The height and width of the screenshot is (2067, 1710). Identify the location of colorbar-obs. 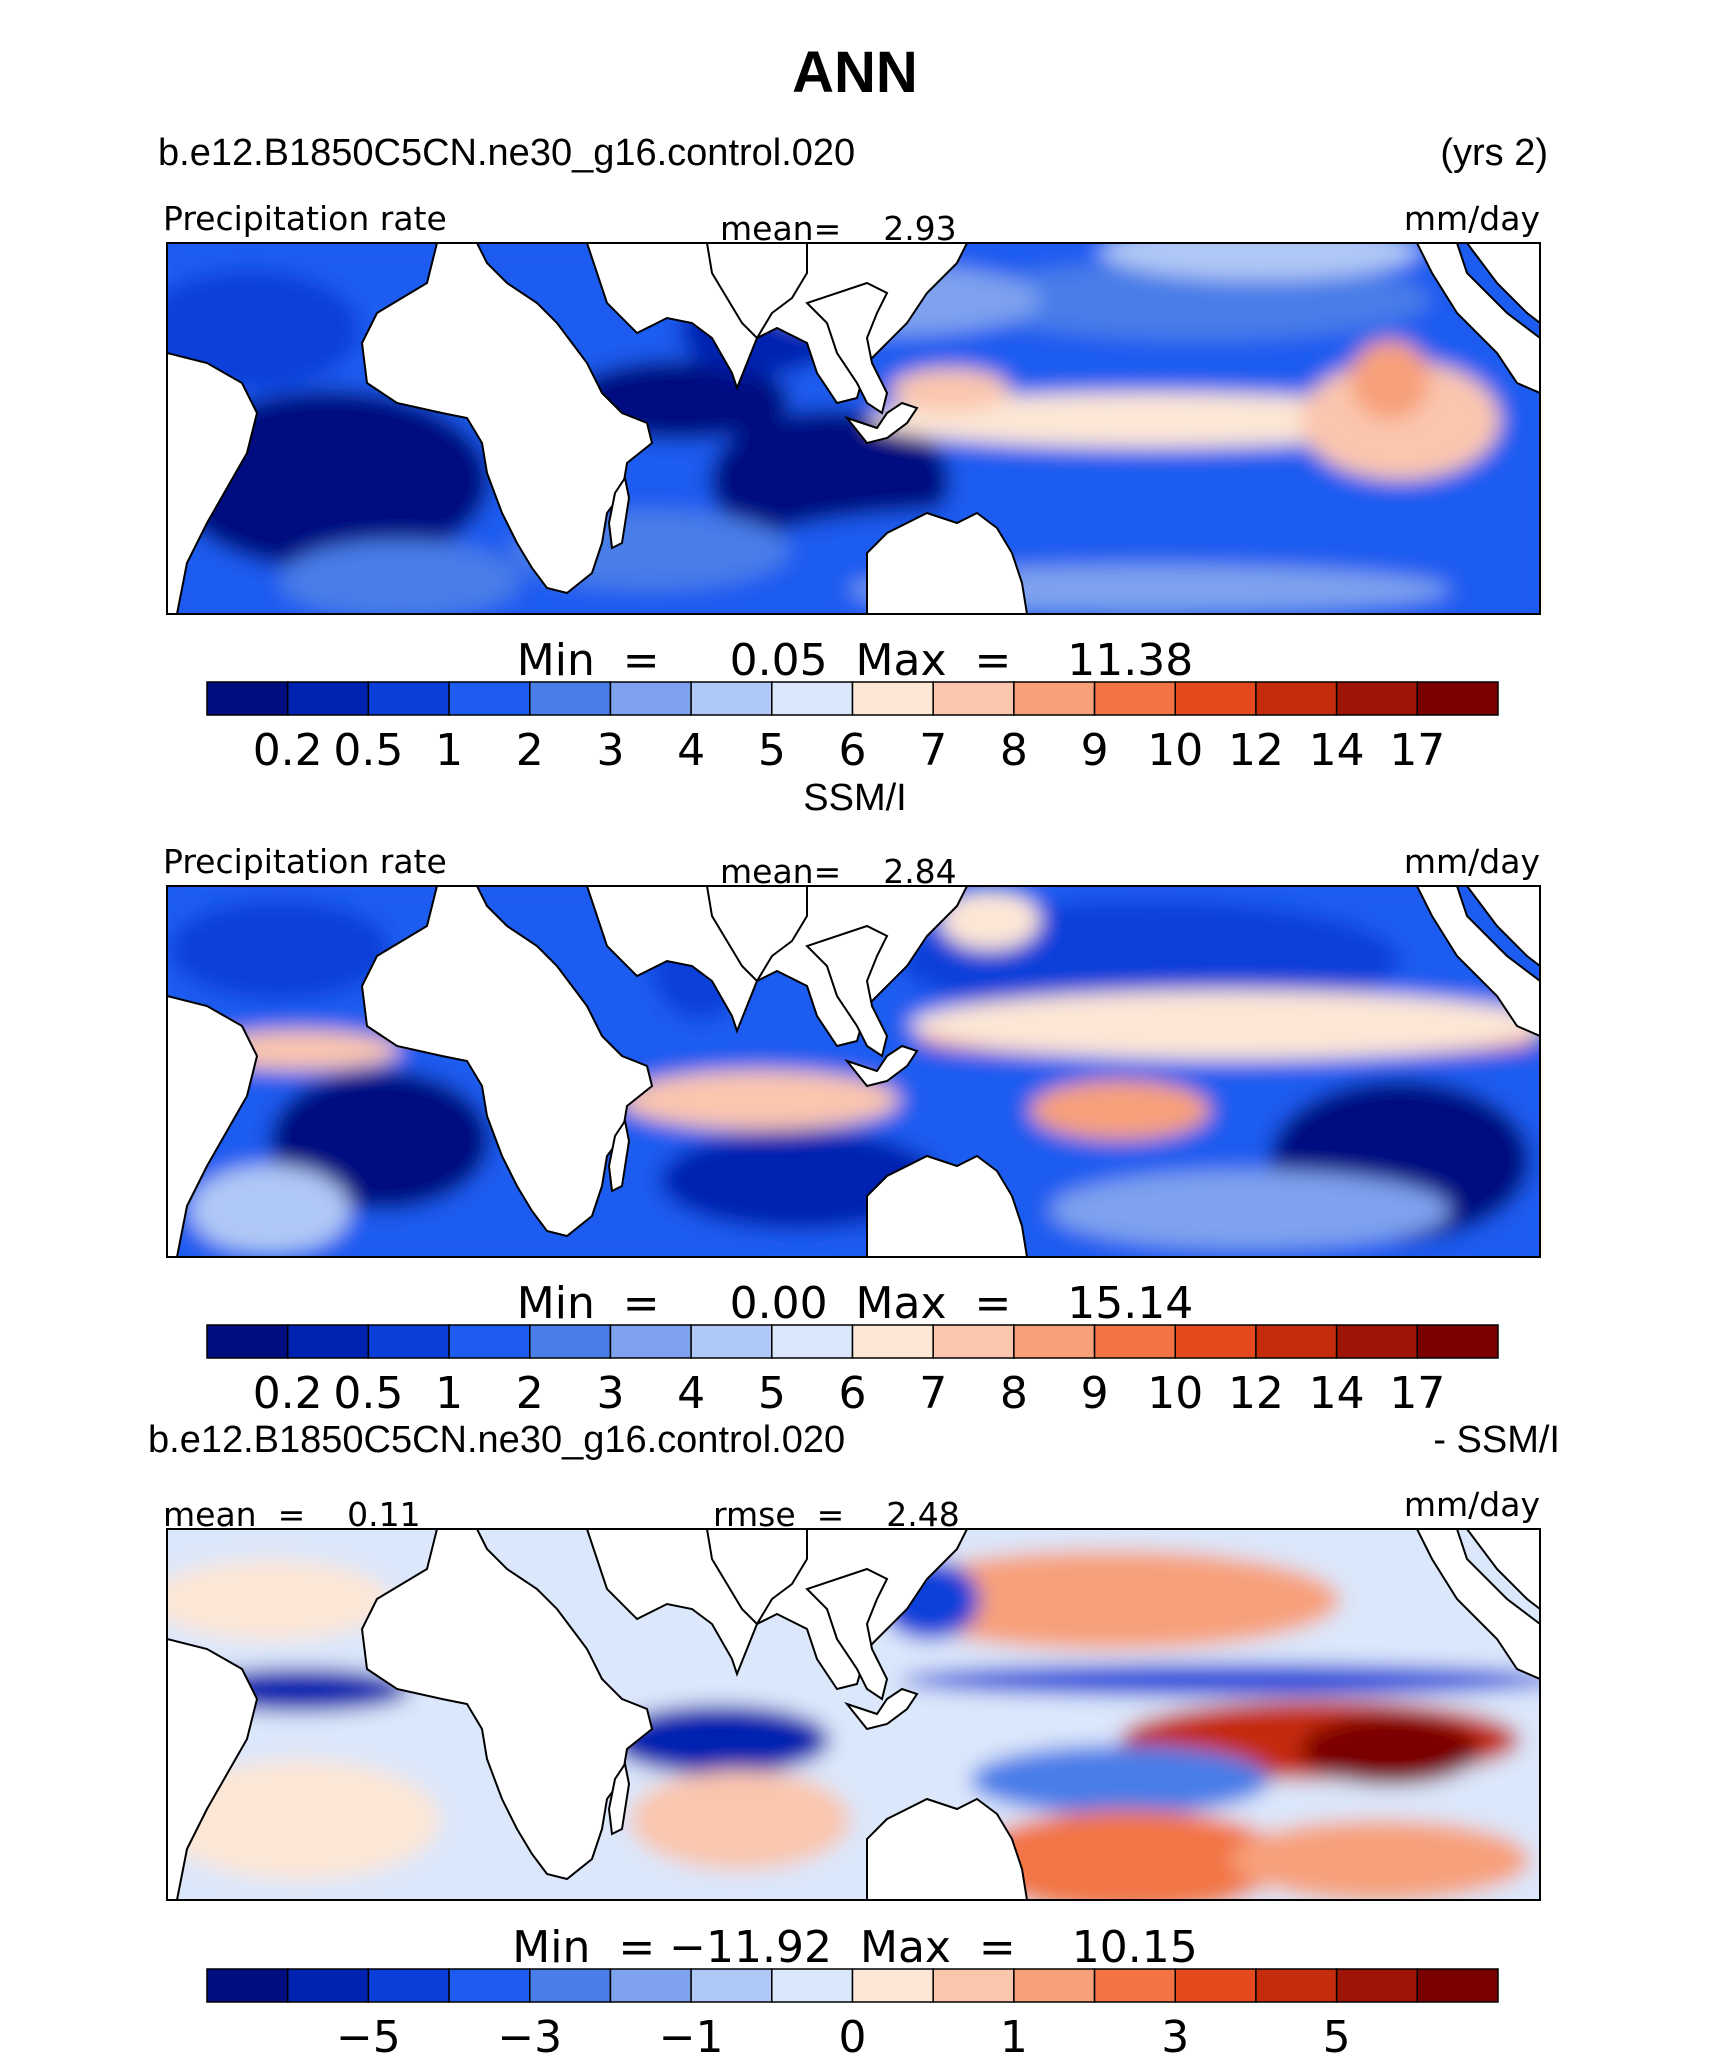
(852, 1341).